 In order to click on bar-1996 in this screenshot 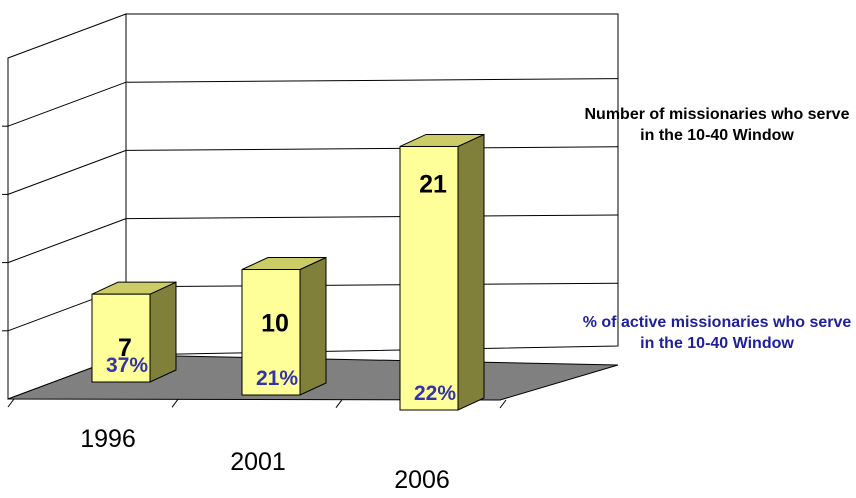, I will do `click(121, 338)`.